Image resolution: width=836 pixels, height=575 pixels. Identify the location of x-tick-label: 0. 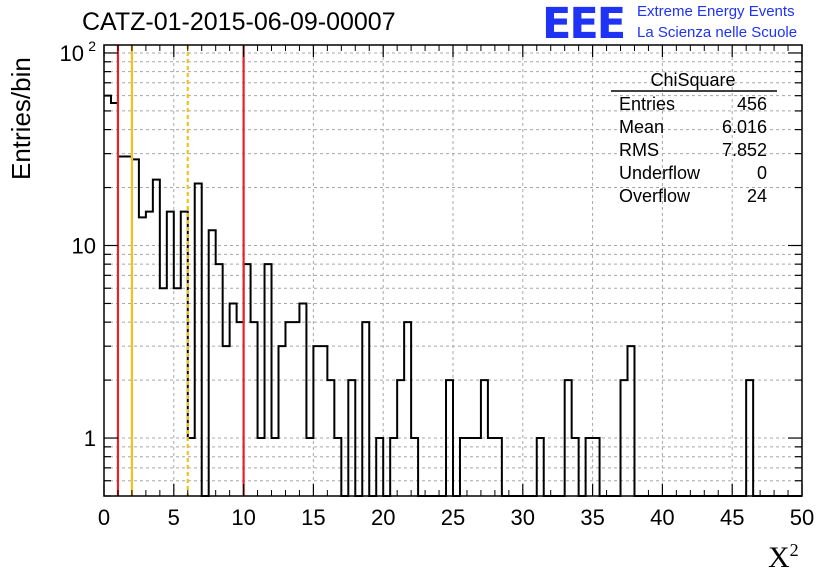
(104, 517).